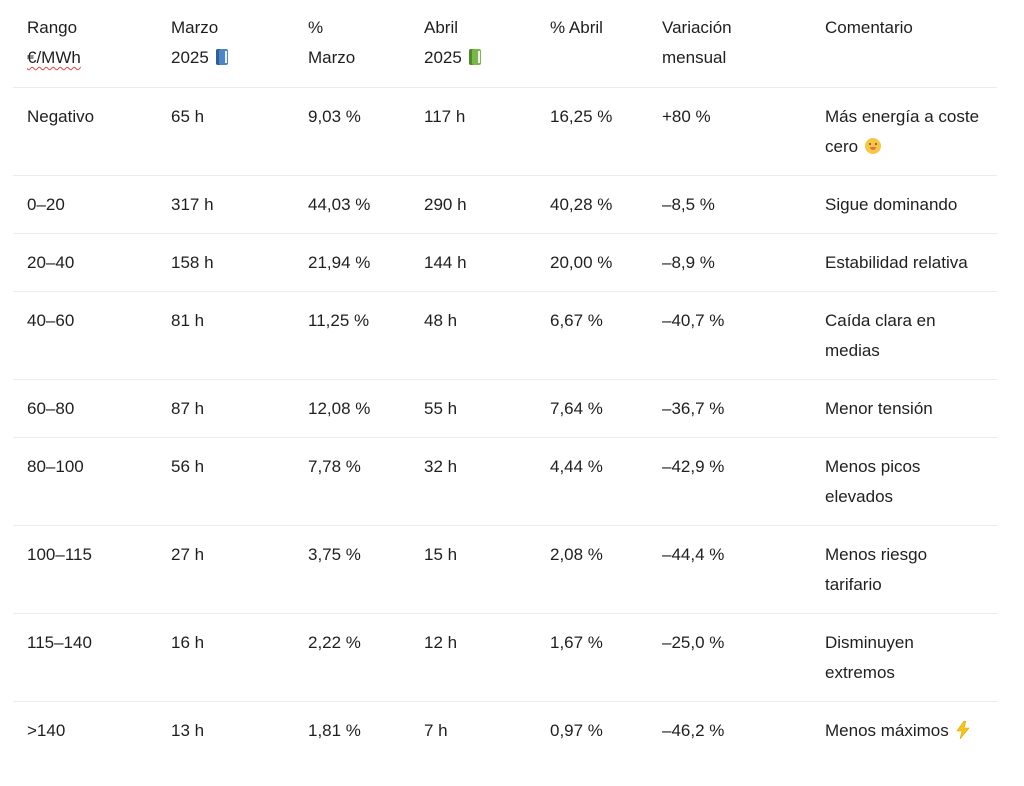  I want to click on cell-rango: 115–140, so click(59, 642).